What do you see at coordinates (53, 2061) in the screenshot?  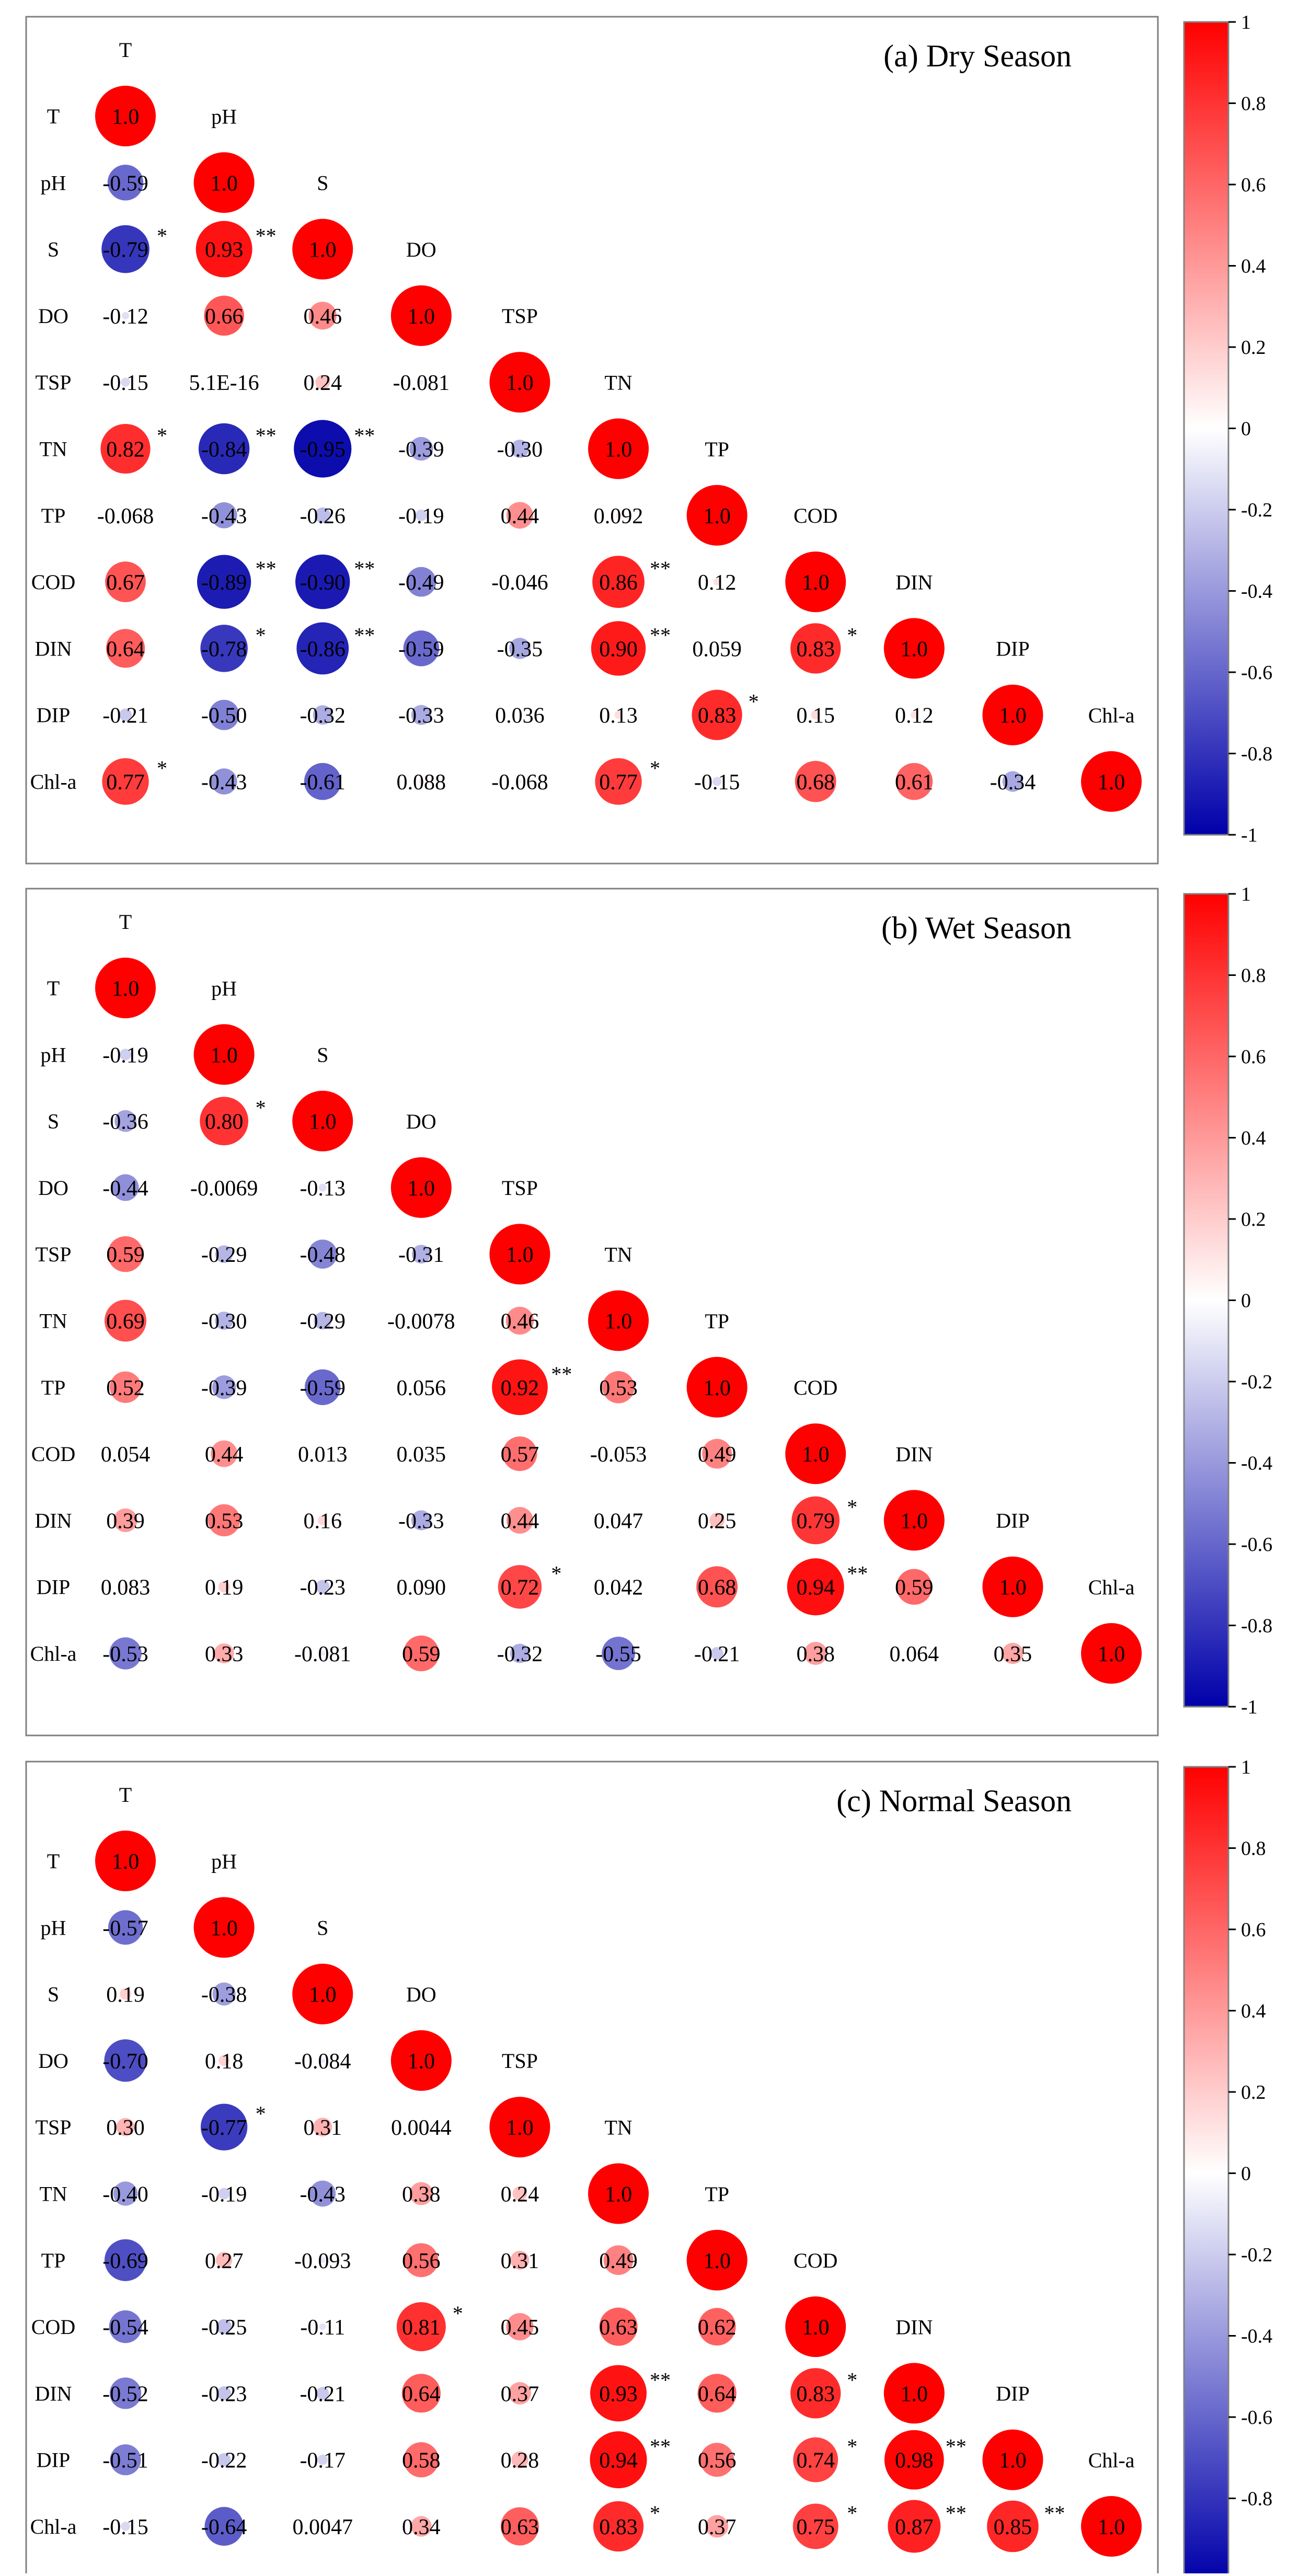 I see `row-label: DO` at bounding box center [53, 2061].